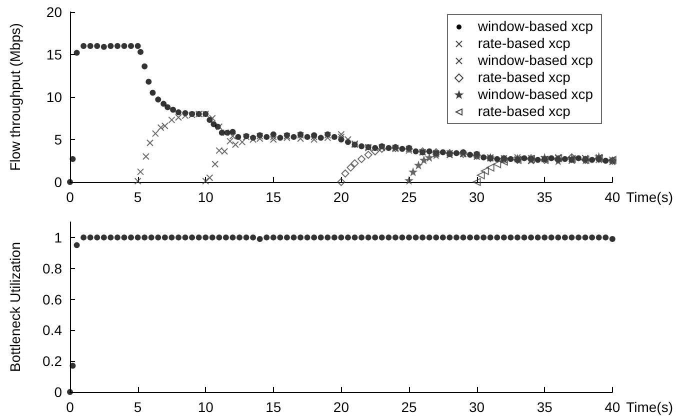 This screenshot has height=420, width=676. I want to click on y-tick-label: 10, so click(54, 97).